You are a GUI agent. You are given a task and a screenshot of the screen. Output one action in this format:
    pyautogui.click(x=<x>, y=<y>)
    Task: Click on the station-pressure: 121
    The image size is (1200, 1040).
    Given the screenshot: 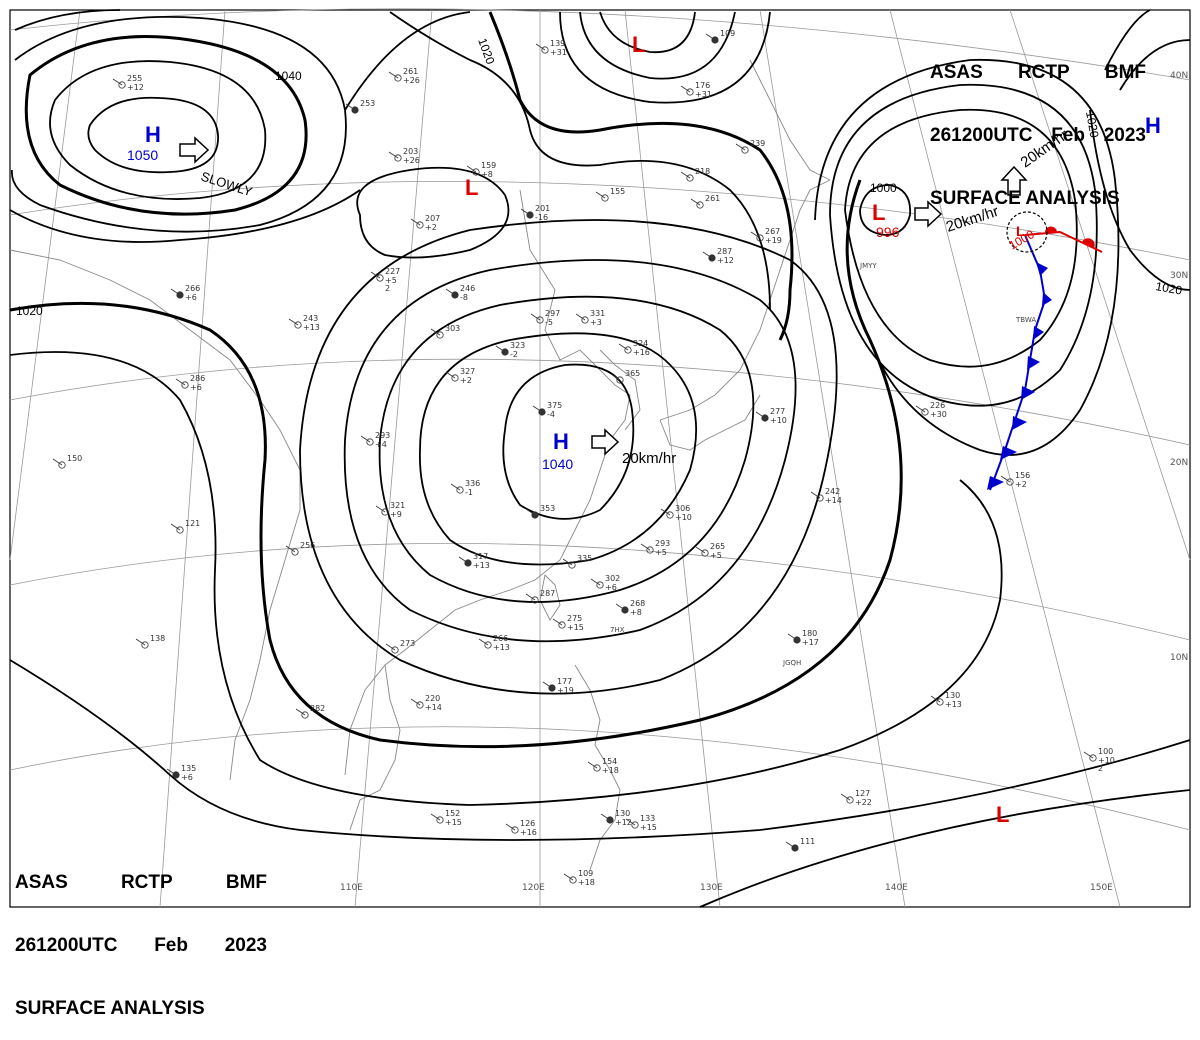 What is the action you would take?
    pyautogui.click(x=192, y=523)
    